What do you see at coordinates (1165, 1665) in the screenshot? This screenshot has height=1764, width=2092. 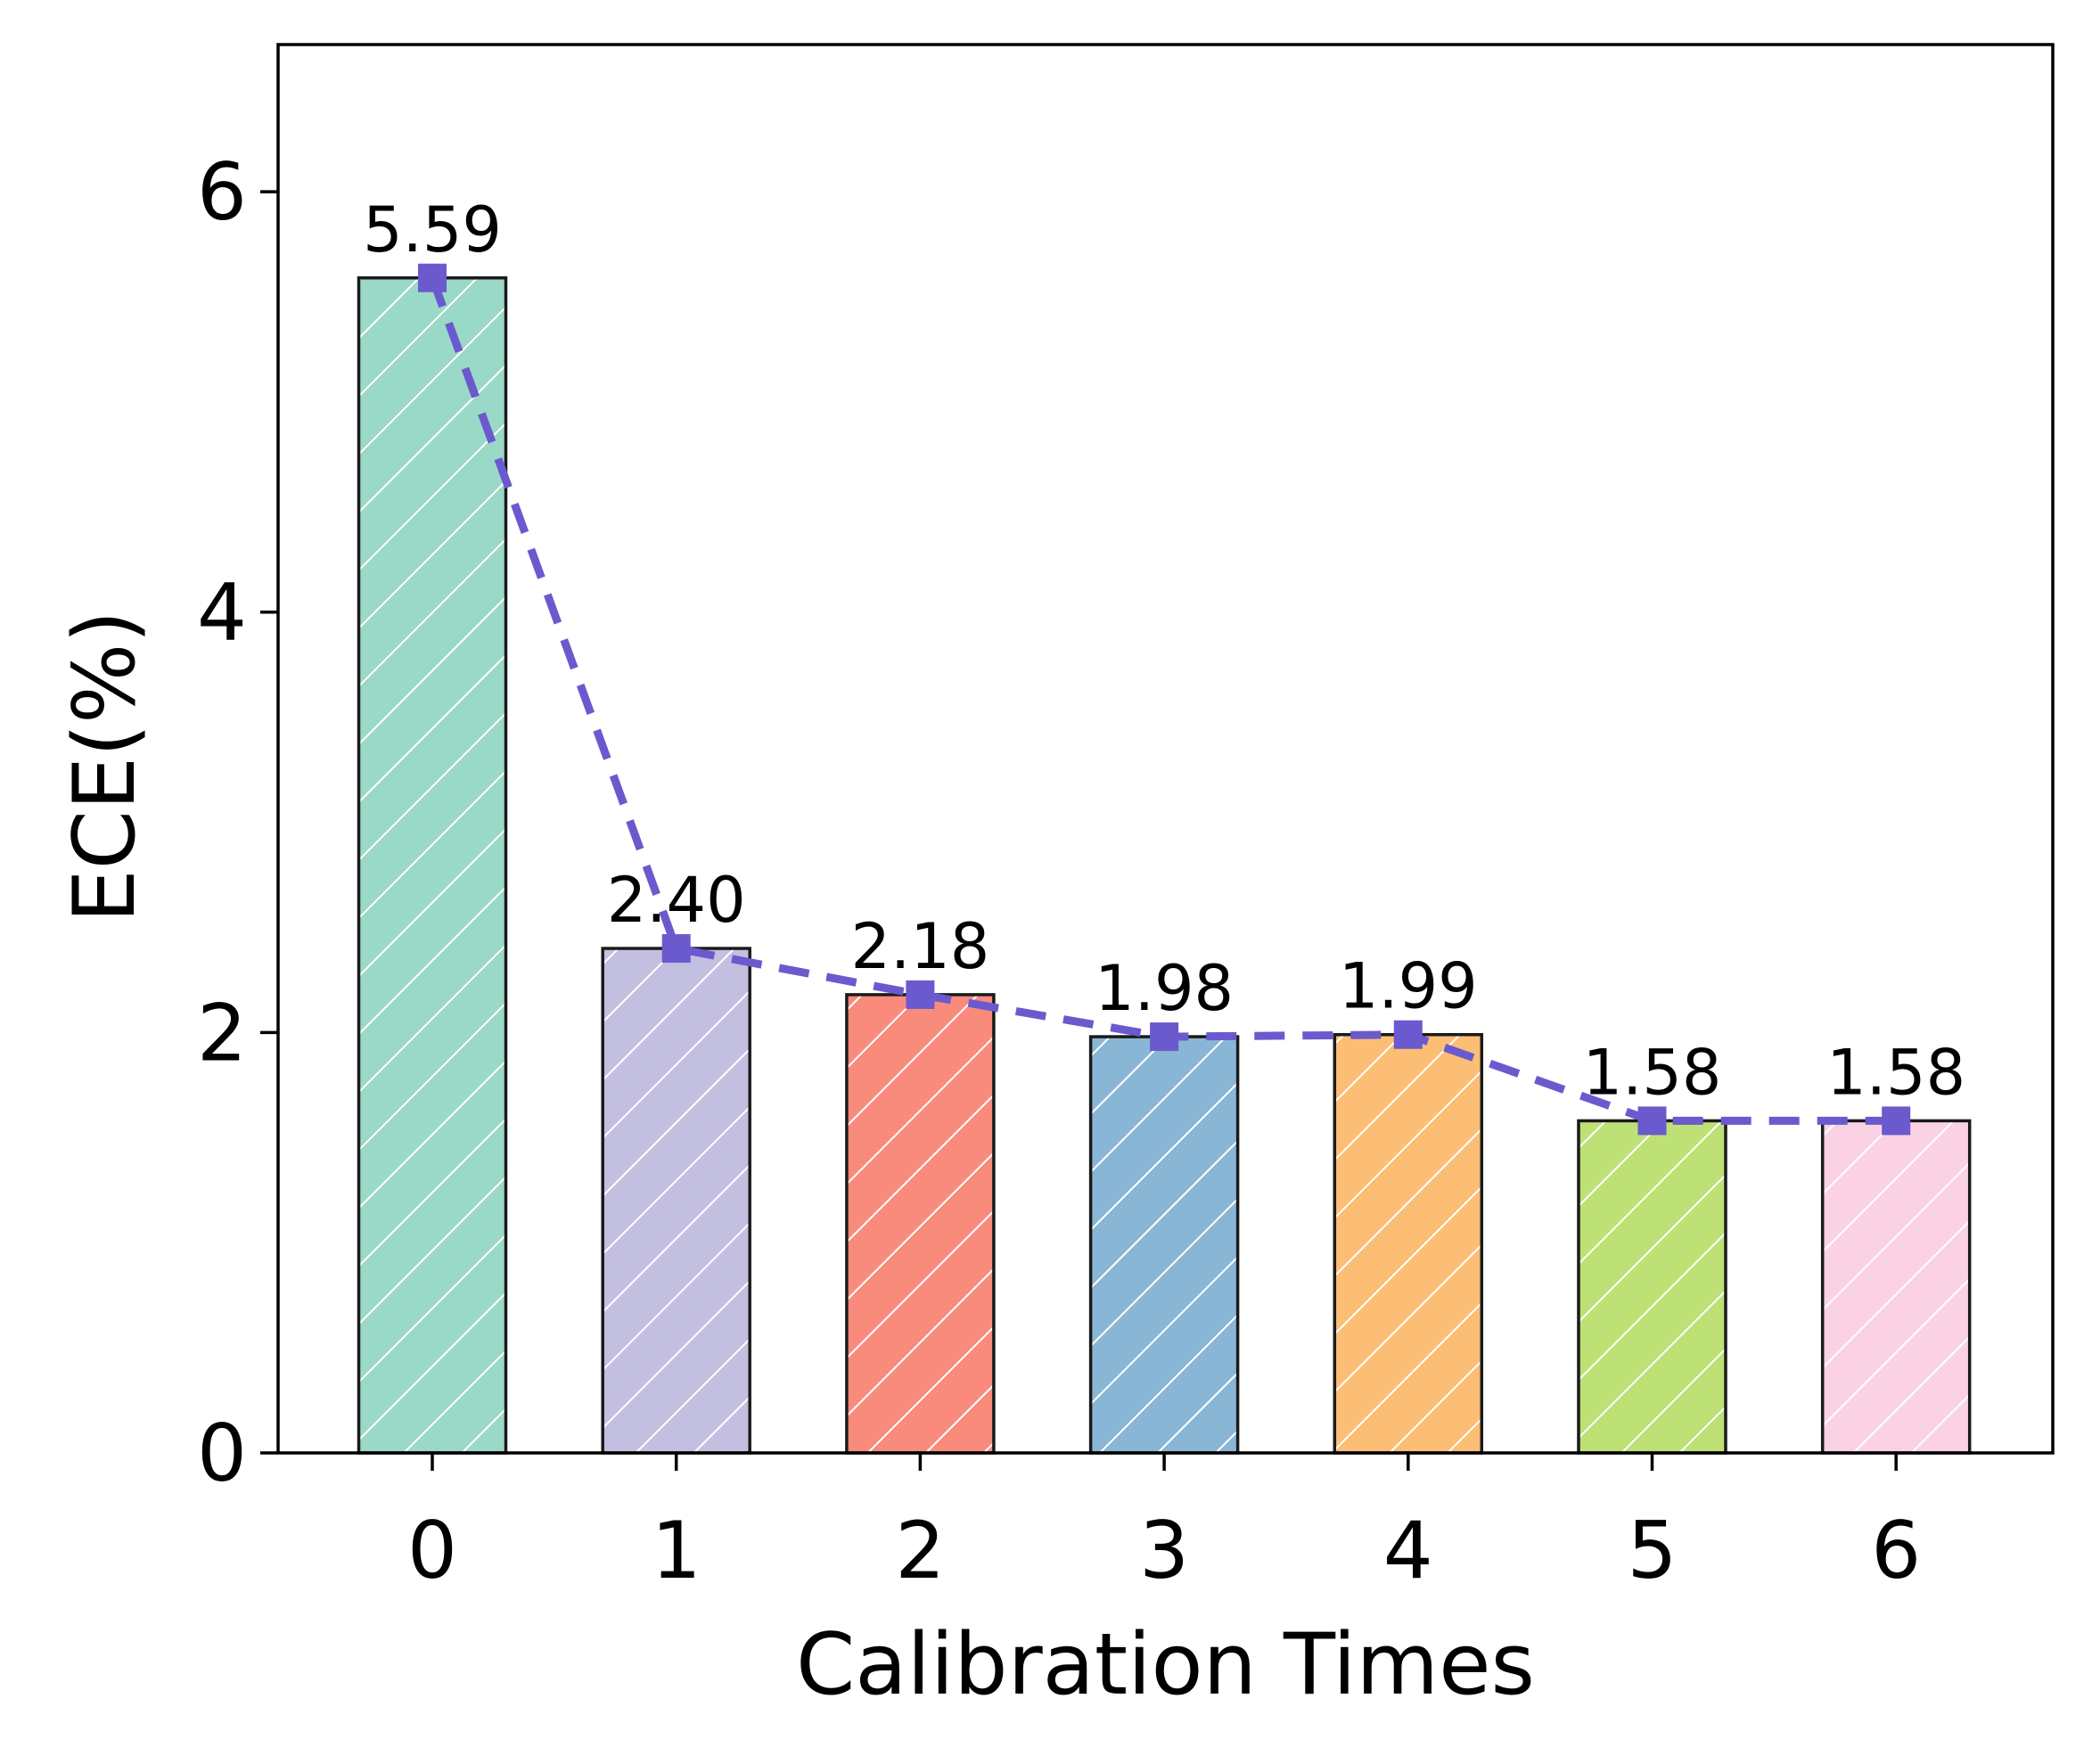 I see `x-axis-label: Calibration Times` at bounding box center [1165, 1665].